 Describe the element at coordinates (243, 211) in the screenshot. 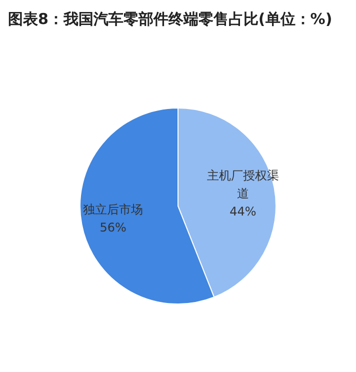

I see `data-label: 44%` at that location.